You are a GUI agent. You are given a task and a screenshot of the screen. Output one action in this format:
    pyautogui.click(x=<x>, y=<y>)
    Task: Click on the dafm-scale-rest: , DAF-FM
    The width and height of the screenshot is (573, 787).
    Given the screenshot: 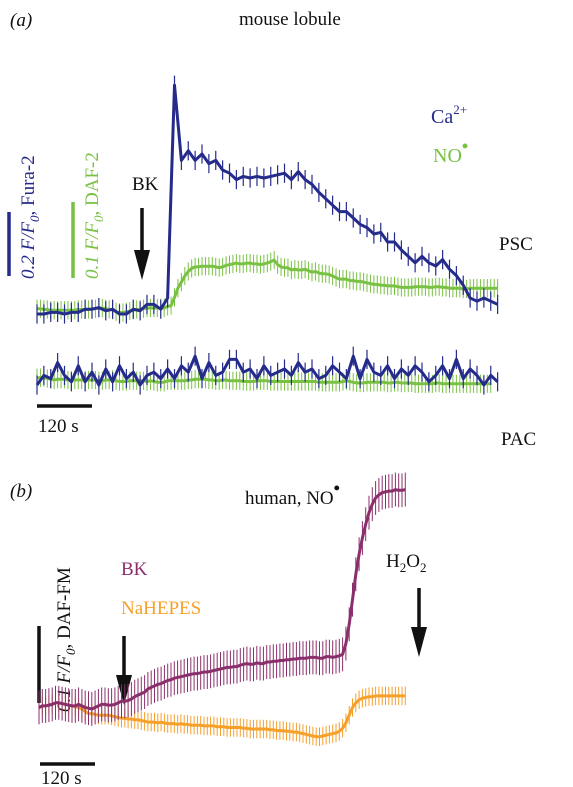 What is the action you would take?
    pyautogui.click(x=64, y=607)
    